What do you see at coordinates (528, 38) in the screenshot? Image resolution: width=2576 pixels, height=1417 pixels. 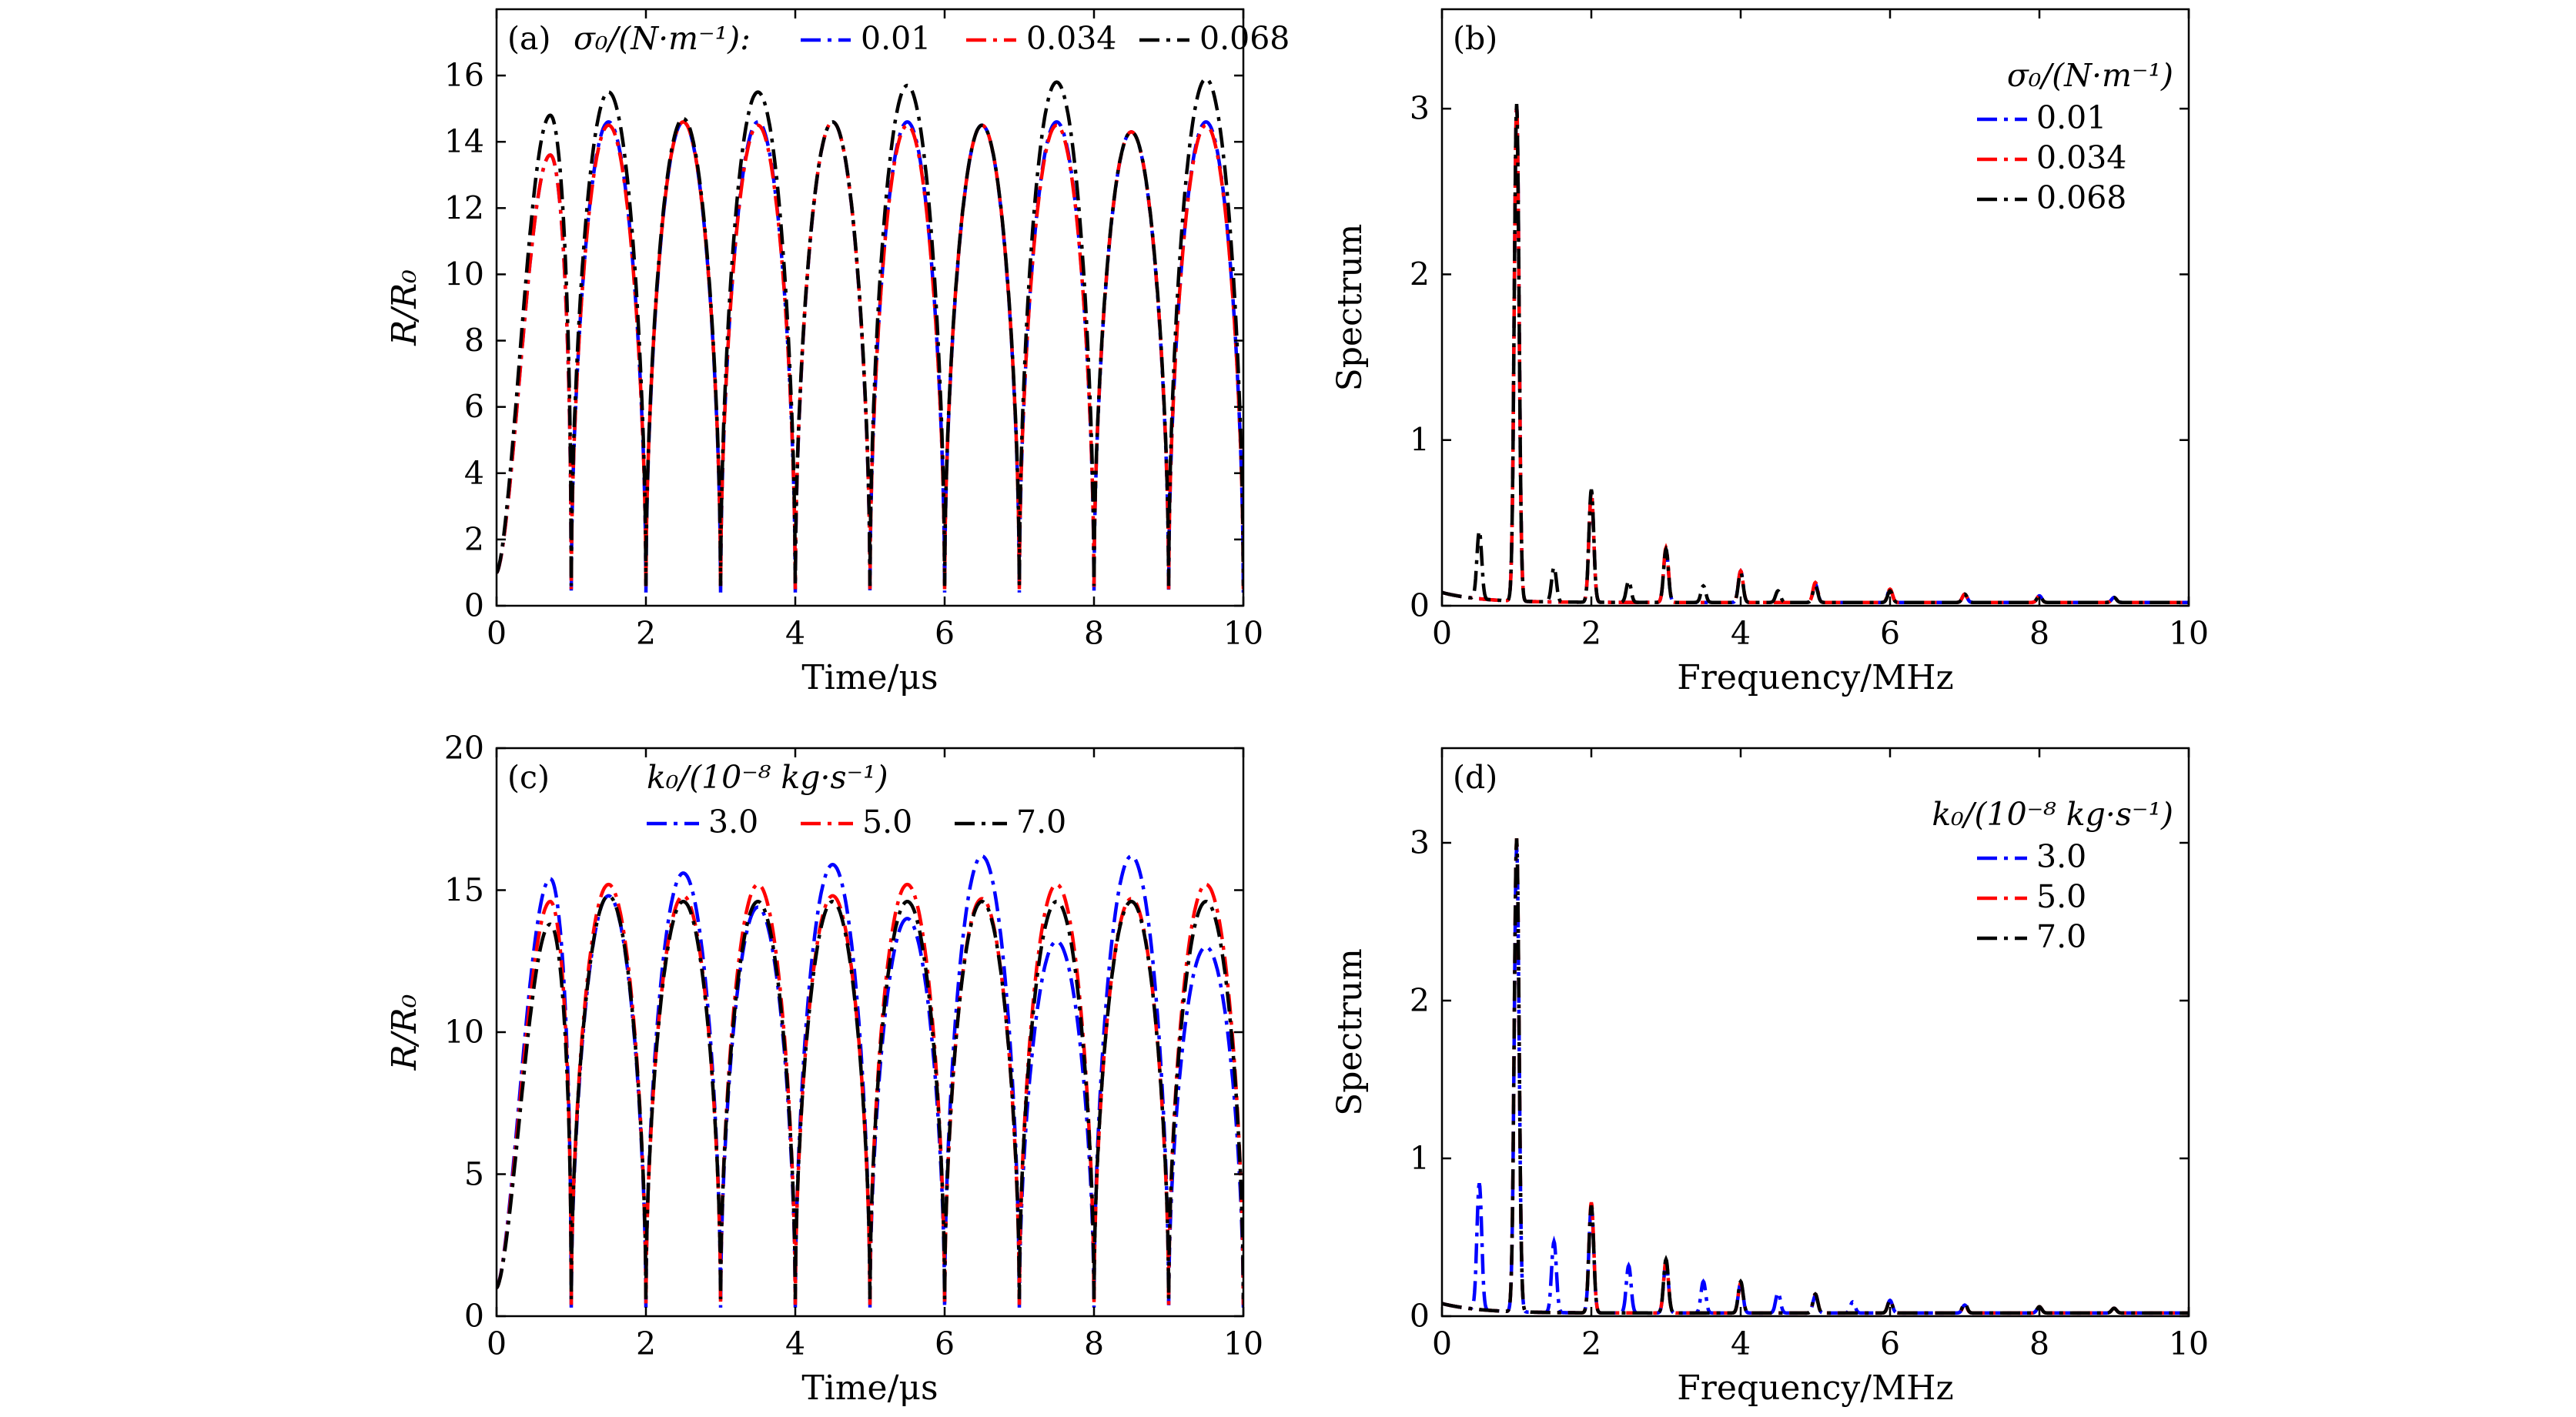 I see `panel-label: (a)` at bounding box center [528, 38].